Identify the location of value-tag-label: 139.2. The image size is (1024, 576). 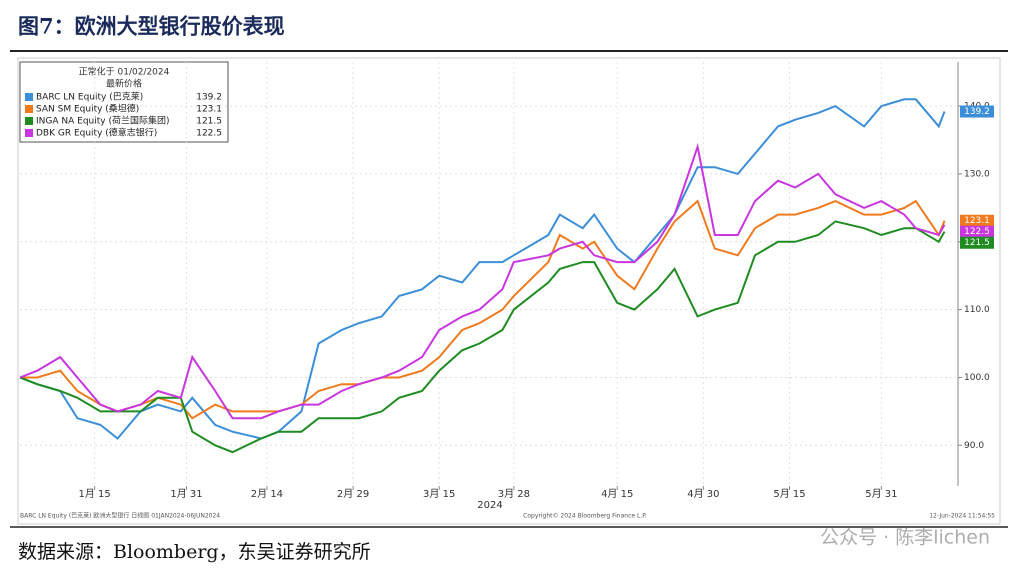
(977, 112).